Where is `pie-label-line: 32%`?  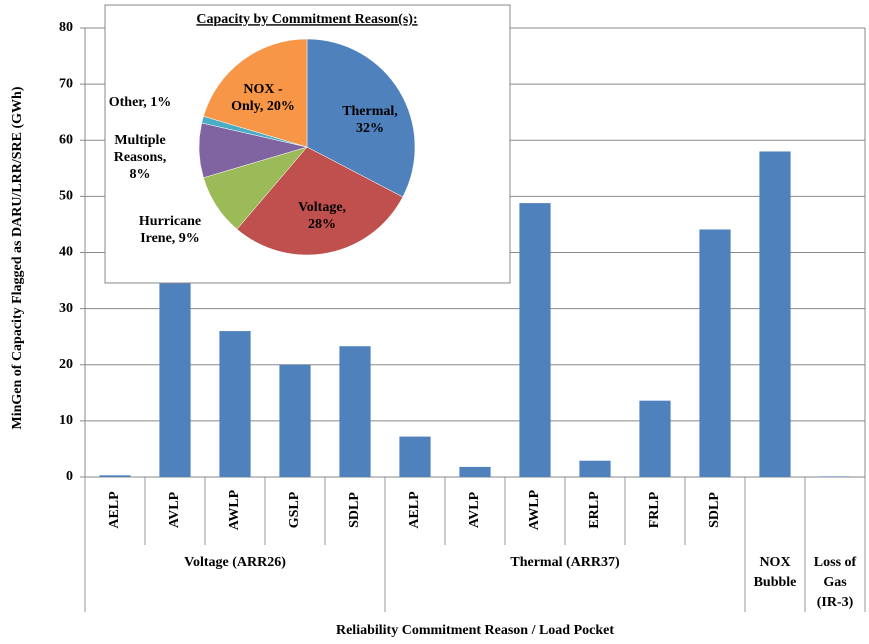
pie-label-line: 32% is located at coordinates (370, 128).